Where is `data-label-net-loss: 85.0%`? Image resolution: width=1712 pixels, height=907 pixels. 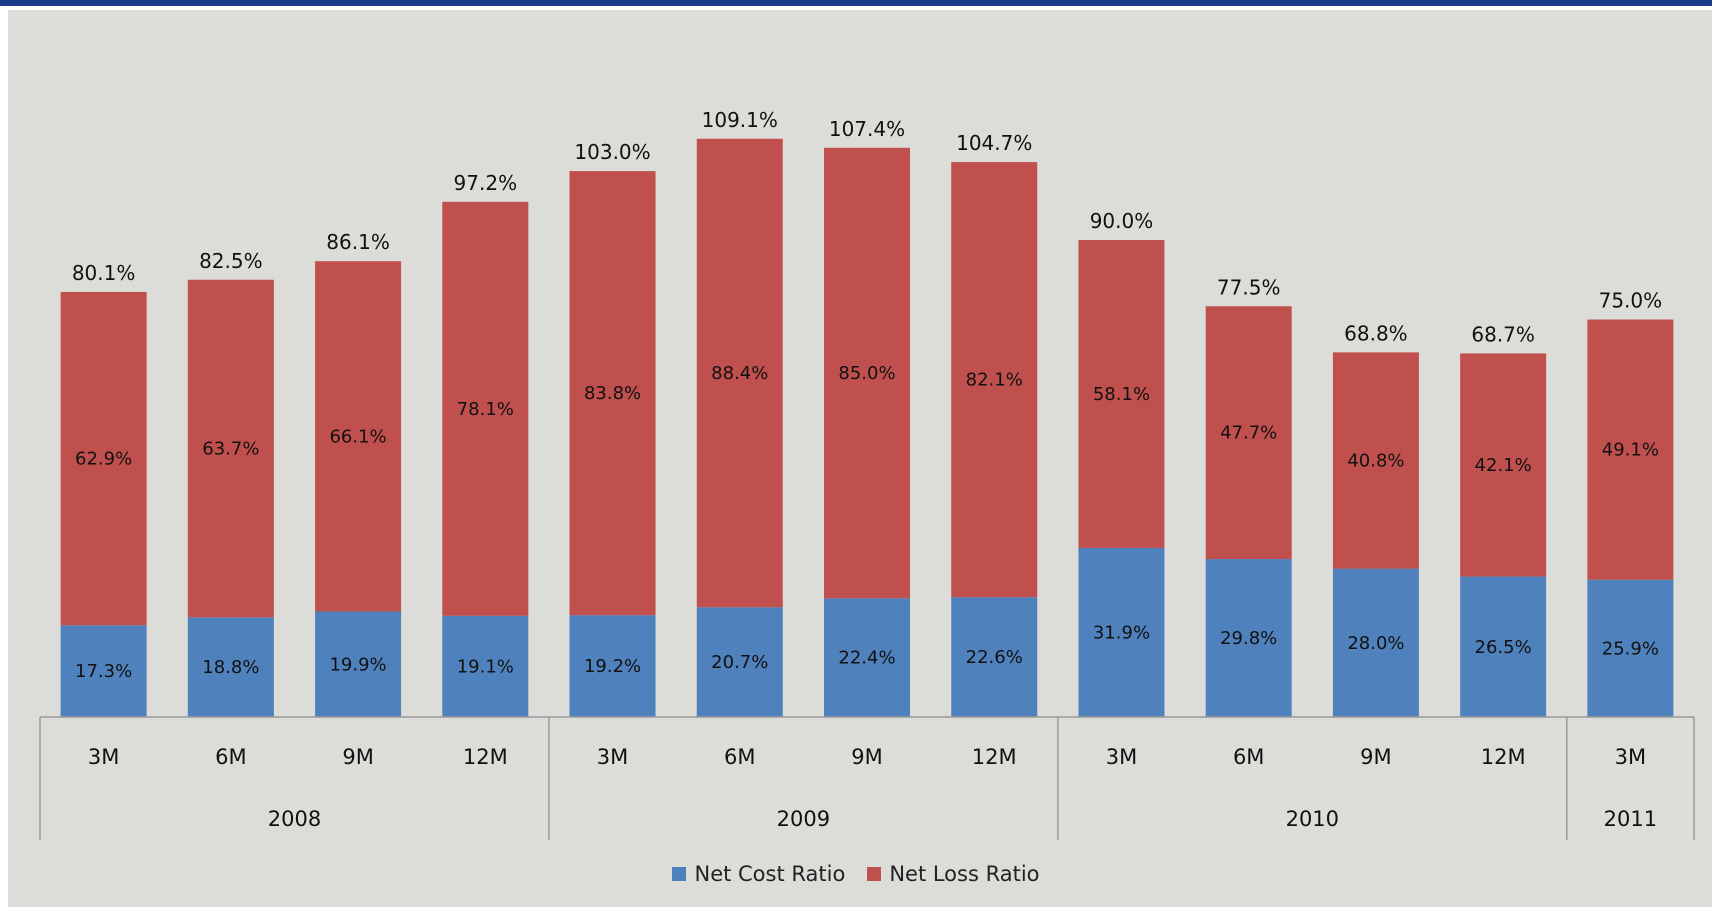
data-label-net-loss: 85.0% is located at coordinates (866, 373).